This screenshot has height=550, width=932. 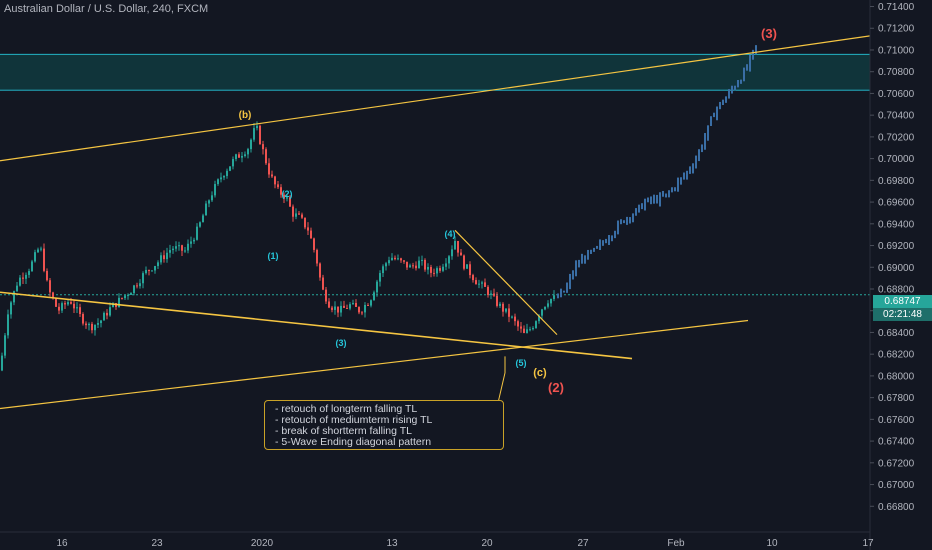 What do you see at coordinates (392, 543) in the screenshot?
I see `time-tick-label: 13` at bounding box center [392, 543].